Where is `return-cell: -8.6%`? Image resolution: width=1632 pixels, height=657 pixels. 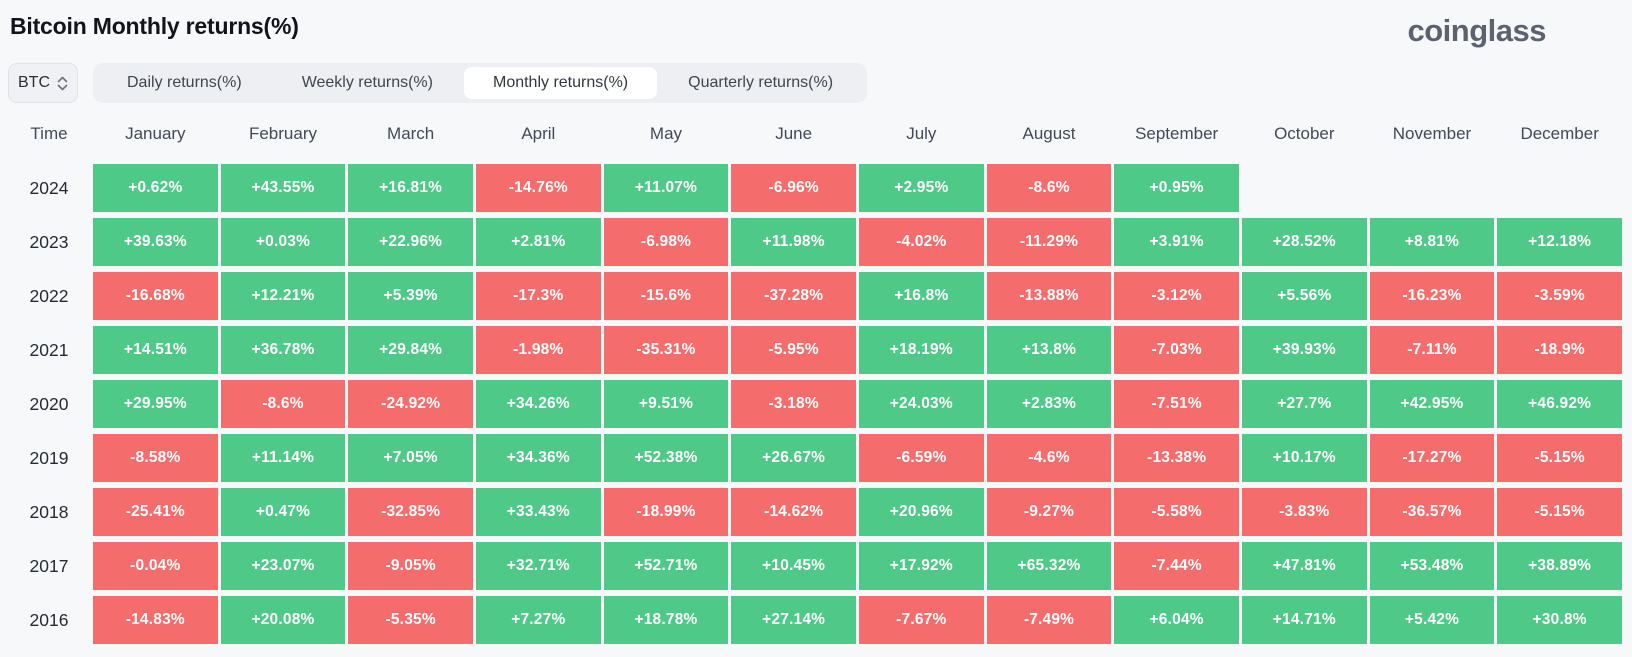
return-cell: -8.6% is located at coordinates (283, 404).